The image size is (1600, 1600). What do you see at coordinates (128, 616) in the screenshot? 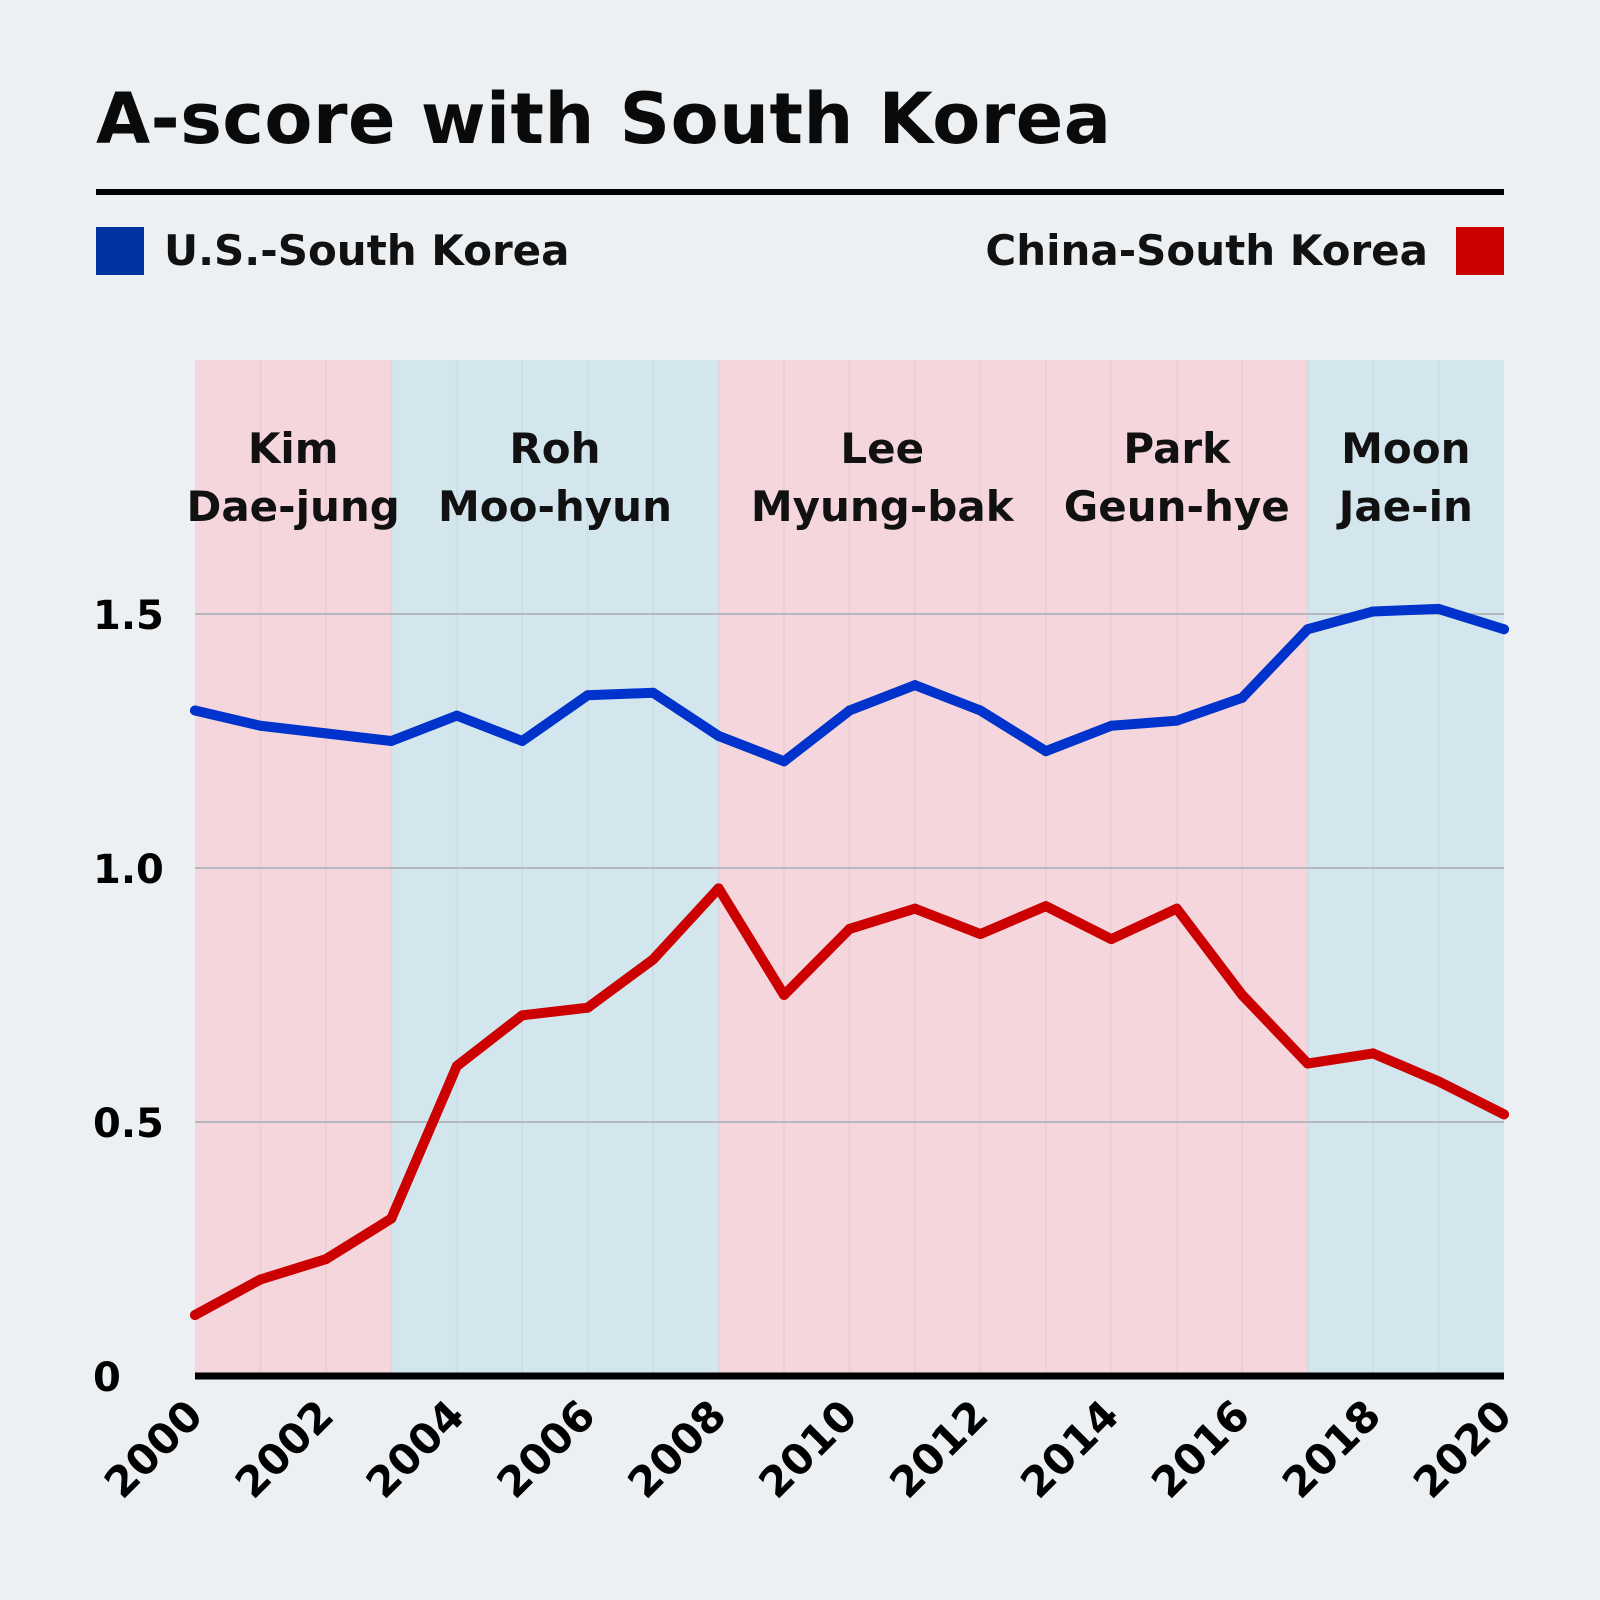
I see `y-tick-label: 1.5` at bounding box center [128, 616].